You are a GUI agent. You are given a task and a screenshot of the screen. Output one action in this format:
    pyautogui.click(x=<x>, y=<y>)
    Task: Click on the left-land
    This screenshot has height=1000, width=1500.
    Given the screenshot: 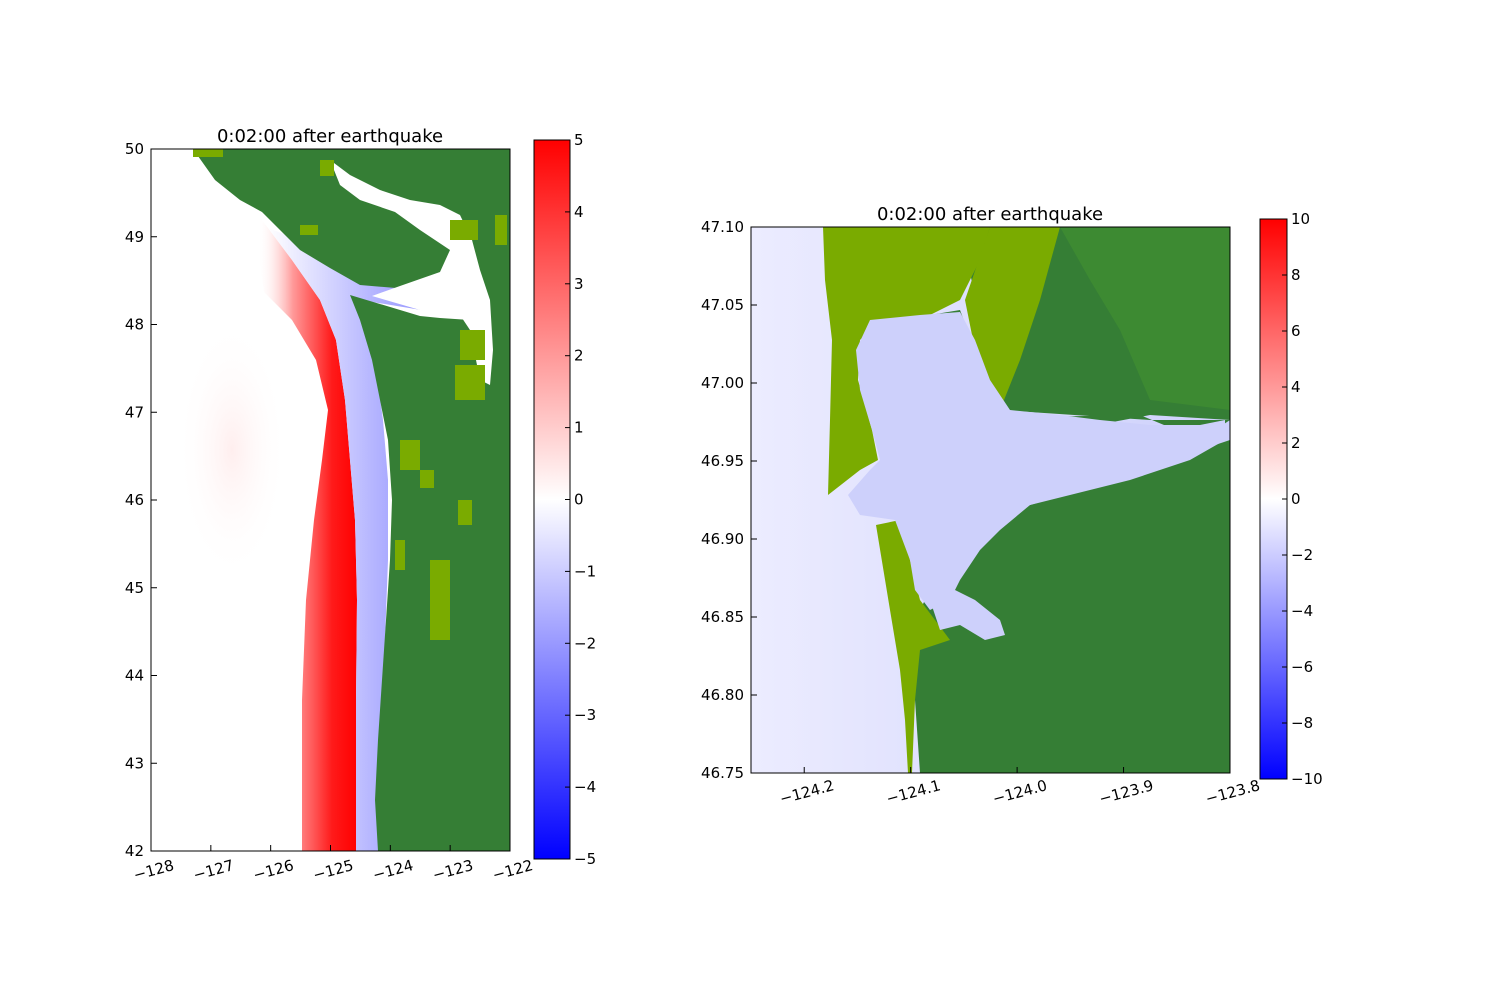 What is the action you would take?
    pyautogui.click(x=351, y=500)
    